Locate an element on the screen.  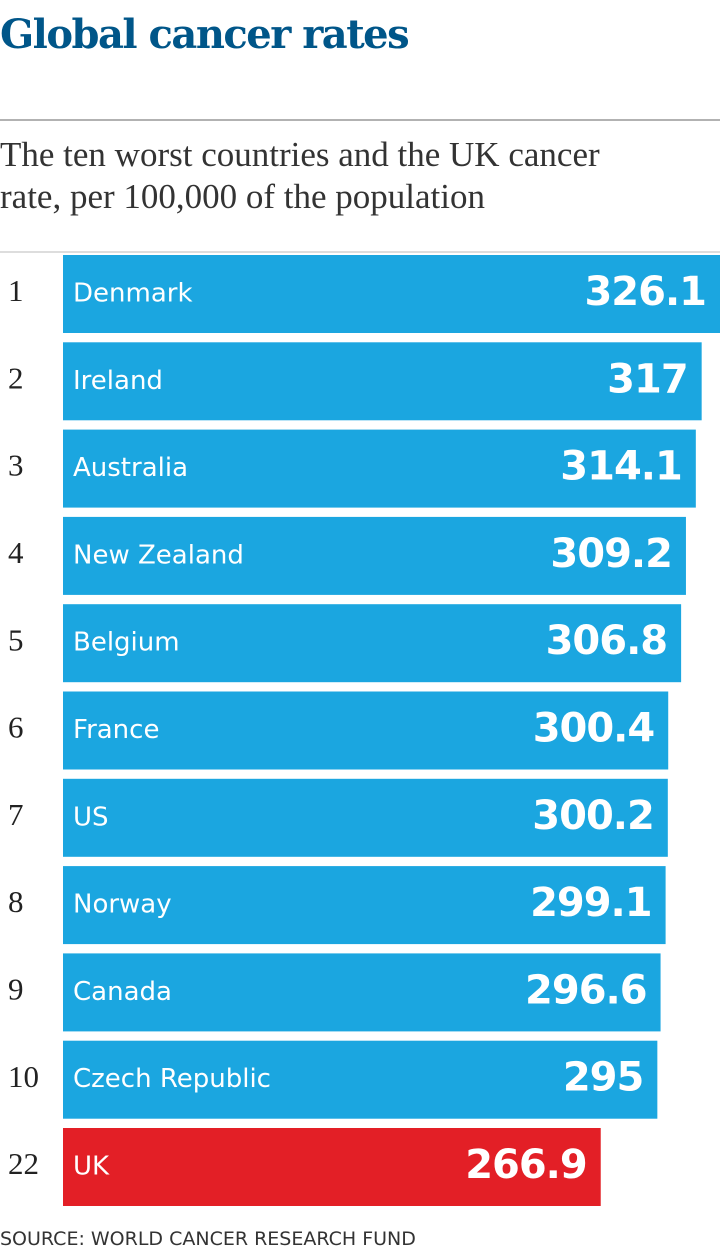
rank: 7 is located at coordinates (16, 814).